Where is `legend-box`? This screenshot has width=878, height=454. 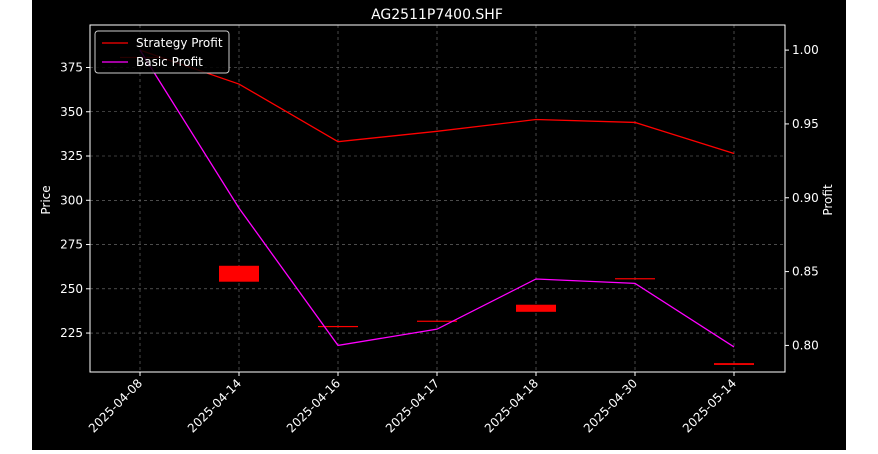
legend-box is located at coordinates (162, 52).